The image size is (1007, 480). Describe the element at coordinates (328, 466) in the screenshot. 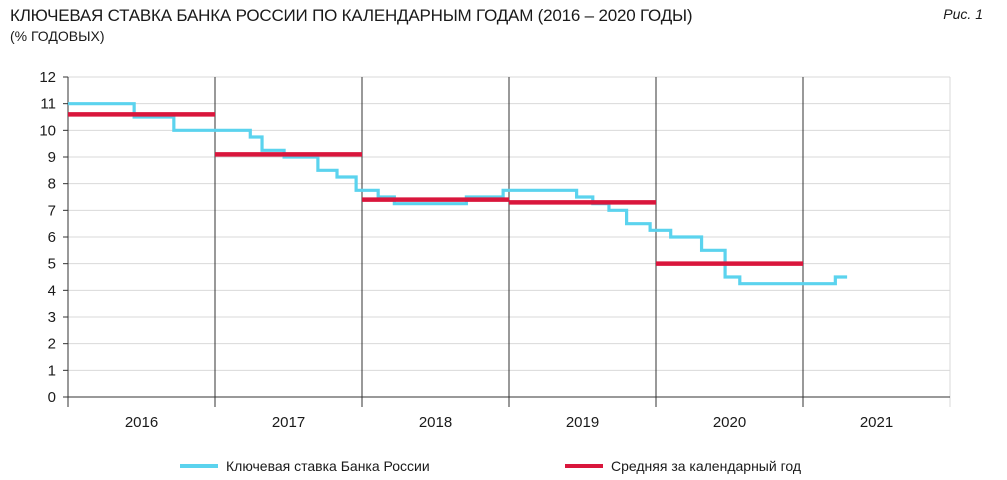

I see `legend-label-key-rate: Ключевая ставка Банка России` at that location.